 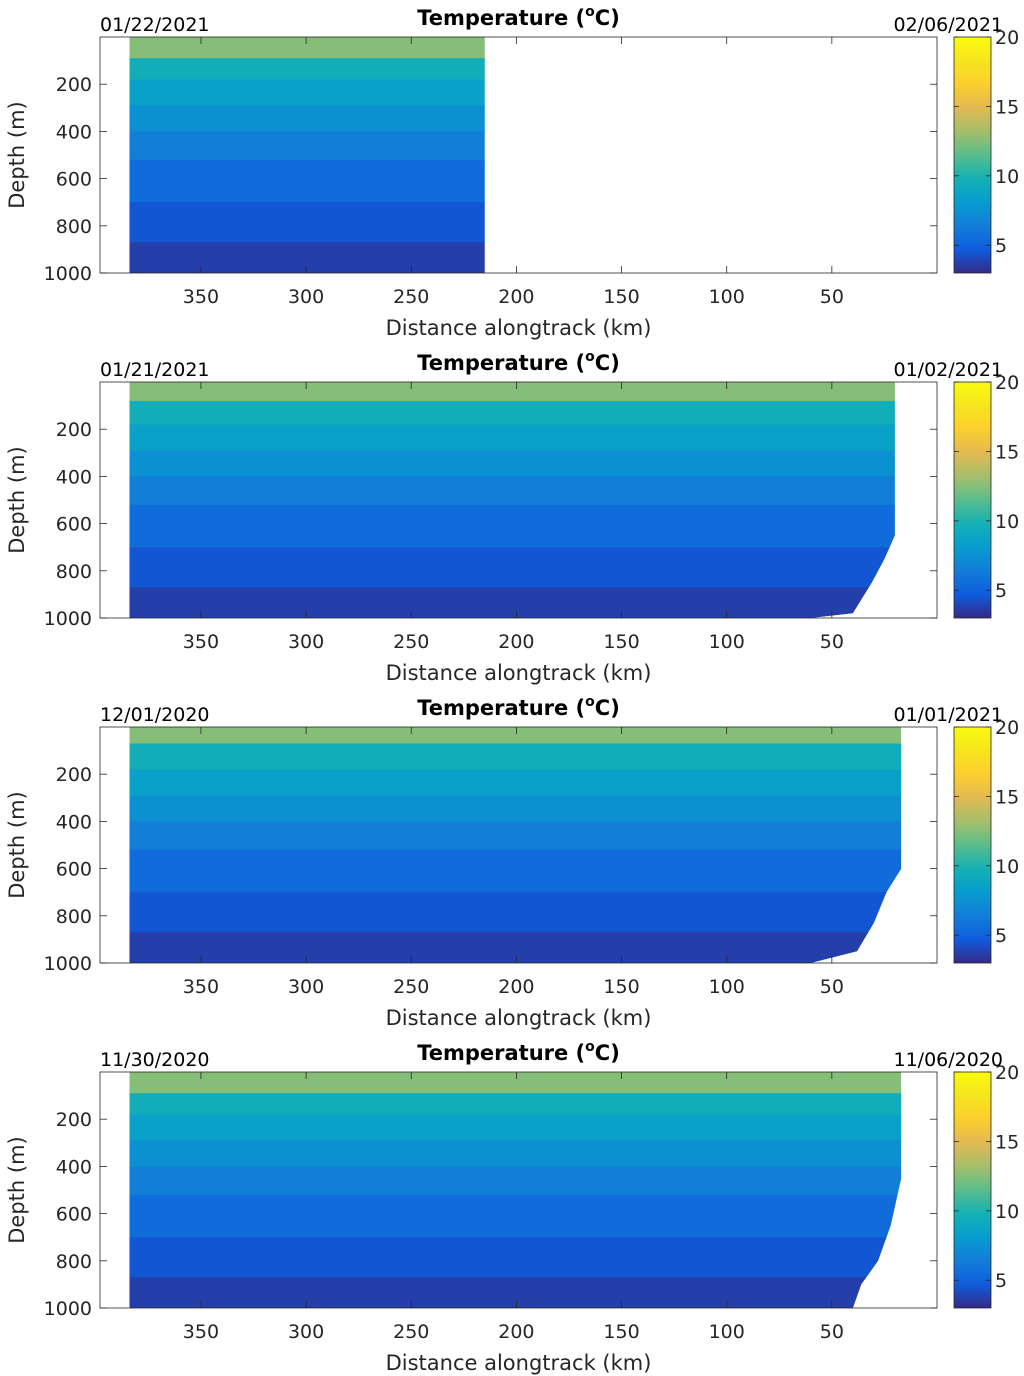 I want to click on end-date-label: 02/06/2021, so click(x=948, y=25).